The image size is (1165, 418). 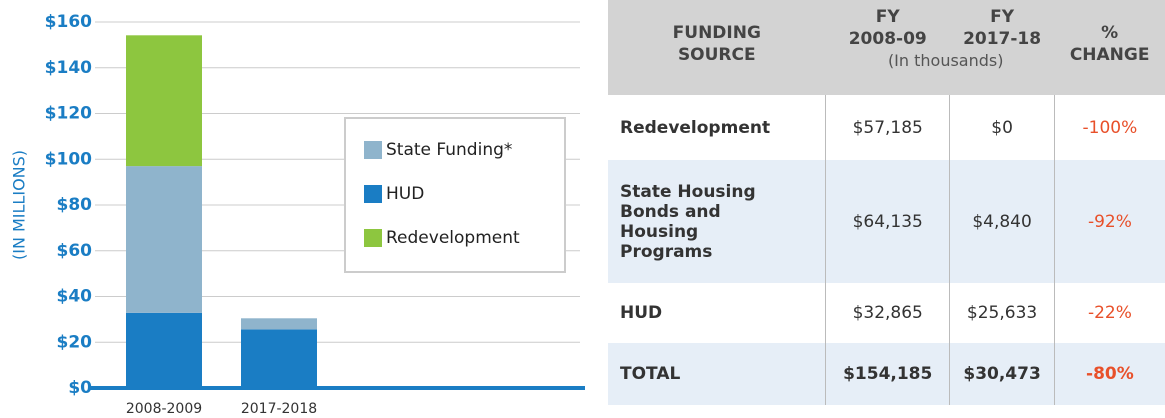 I want to click on x-tick-label: 2017-2018, so click(x=279, y=409).